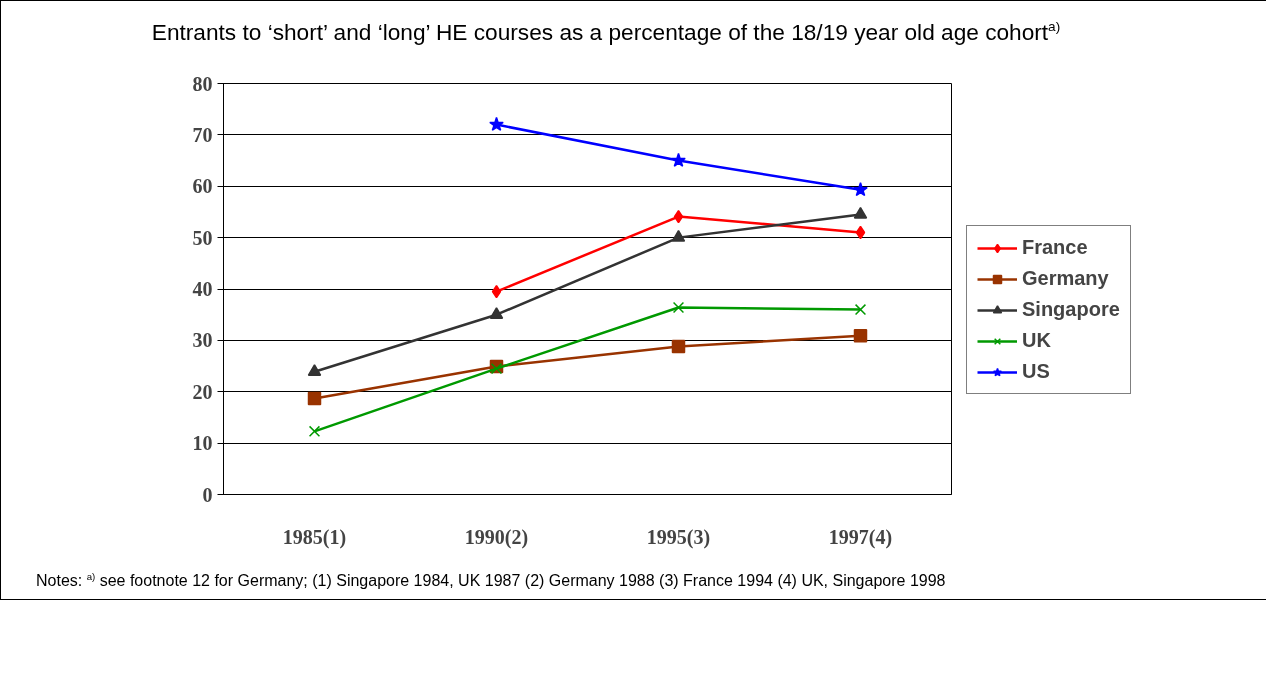 This screenshot has width=1266, height=675. What do you see at coordinates (1065, 279) in the screenshot?
I see `legend-label: Germany` at bounding box center [1065, 279].